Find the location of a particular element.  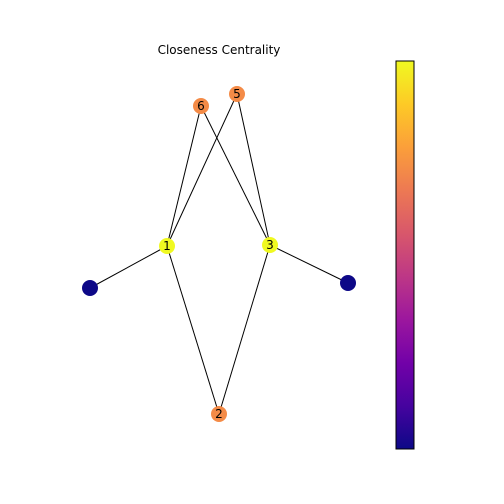

edge-3-B is located at coordinates (309, 264).